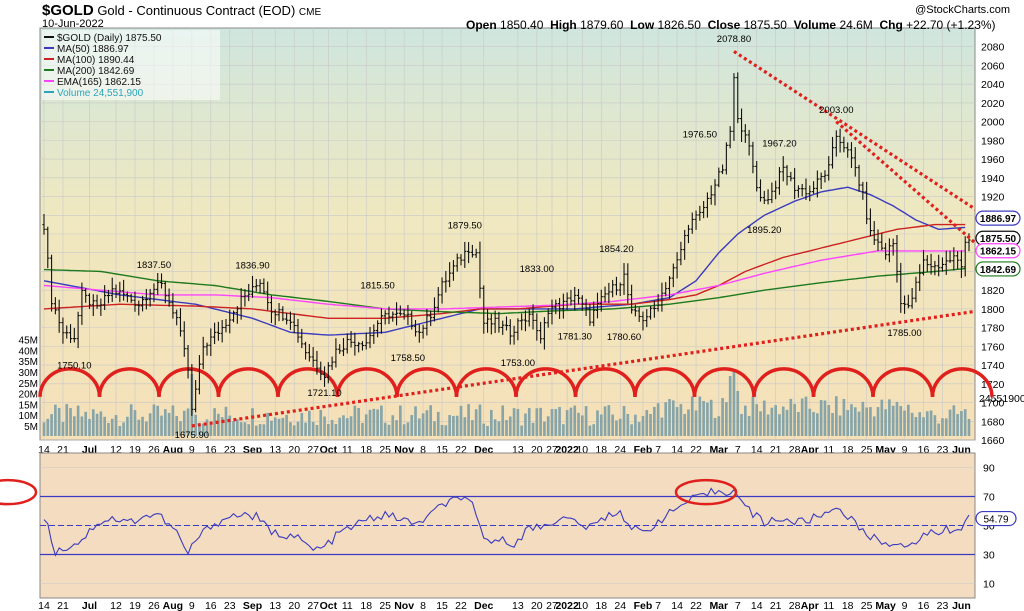 The width and height of the screenshot is (1024, 611). I want to click on y-tick-label: 1660, so click(993, 441).